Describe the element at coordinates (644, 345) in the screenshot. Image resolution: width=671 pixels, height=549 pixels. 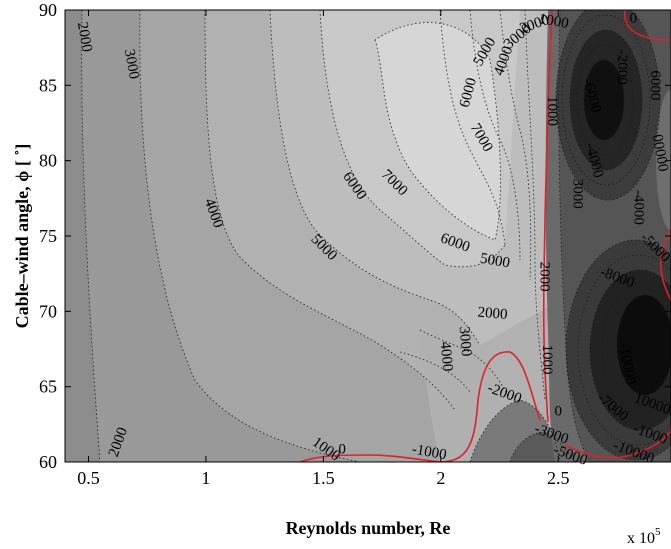
I see `vortex-lower-core` at that location.